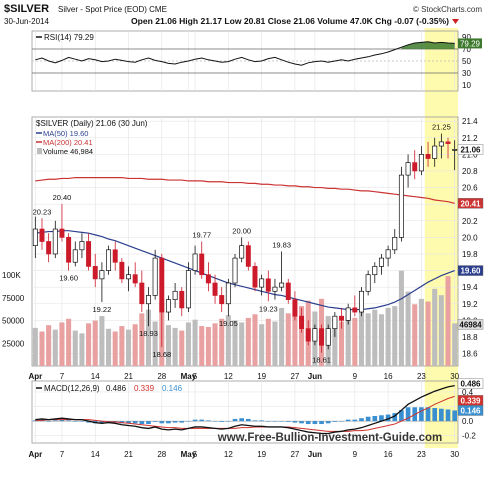 The height and width of the screenshot is (486, 486). What do you see at coordinates (315, 454) in the screenshot?
I see `x-tick-label: Jun` at bounding box center [315, 454].